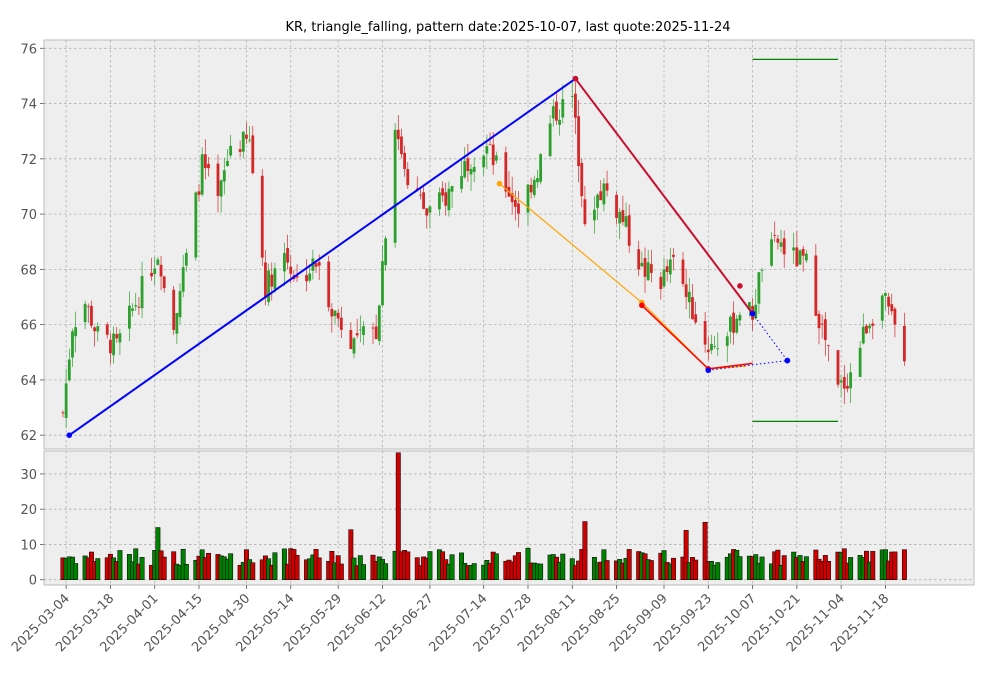 The width and height of the screenshot is (993, 678). Describe the element at coordinates (32, 528) in the screenshot. I see `volume-axis: 0 10 20 30` at that location.